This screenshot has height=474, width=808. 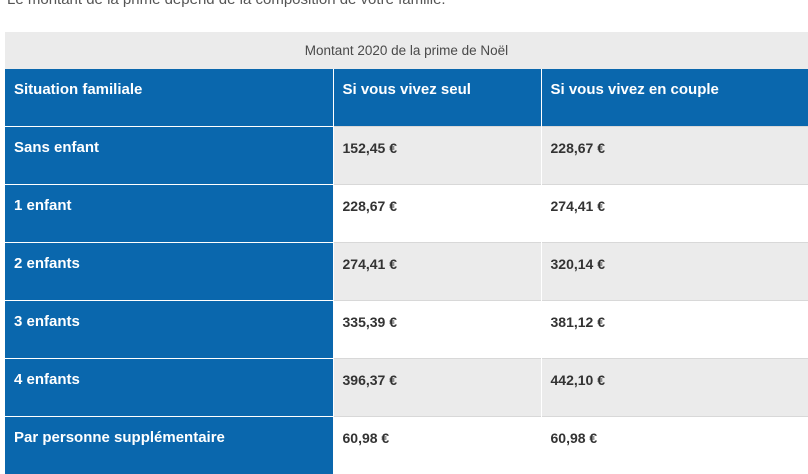 I want to click on row-seul-value: 152,45 €, so click(x=437, y=156).